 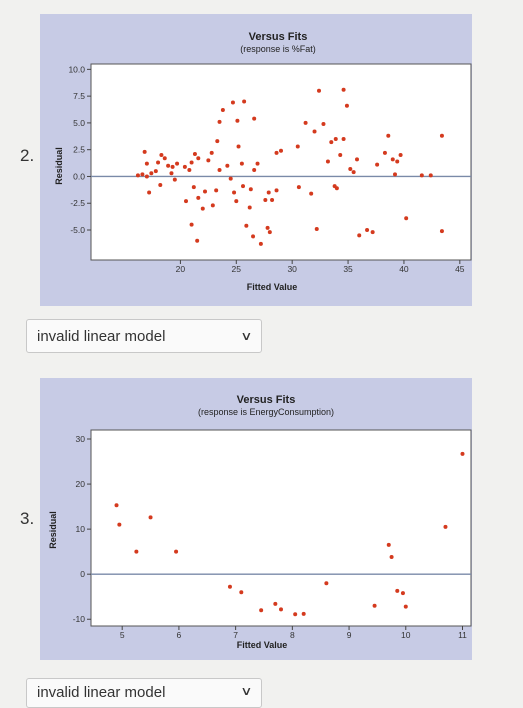 What do you see at coordinates (292, 635) in the screenshot?
I see `x-tick-label: 8` at bounding box center [292, 635].